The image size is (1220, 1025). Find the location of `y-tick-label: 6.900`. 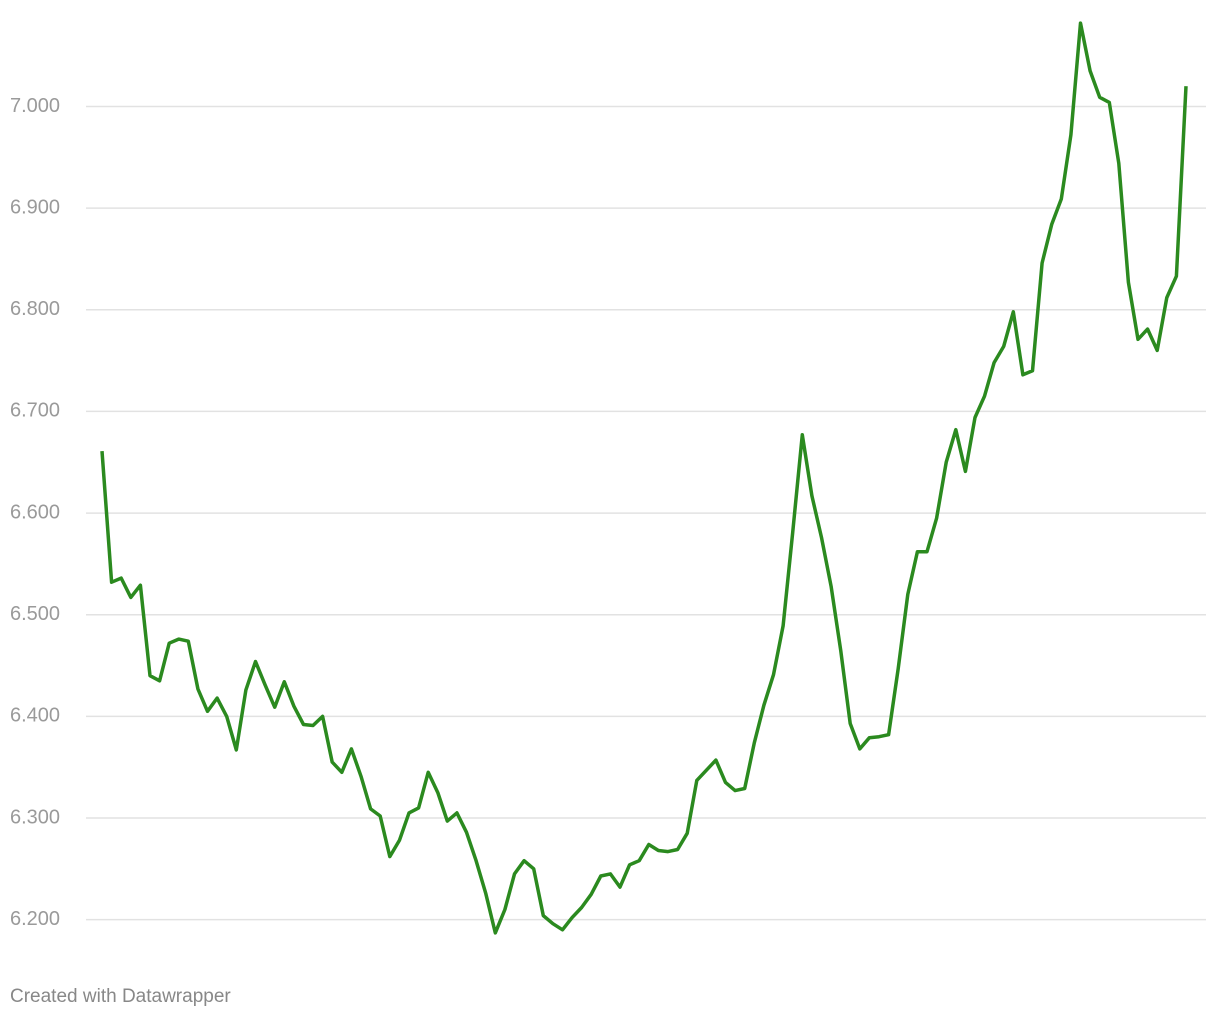

y-tick-label: 6.900 is located at coordinates (35, 207).